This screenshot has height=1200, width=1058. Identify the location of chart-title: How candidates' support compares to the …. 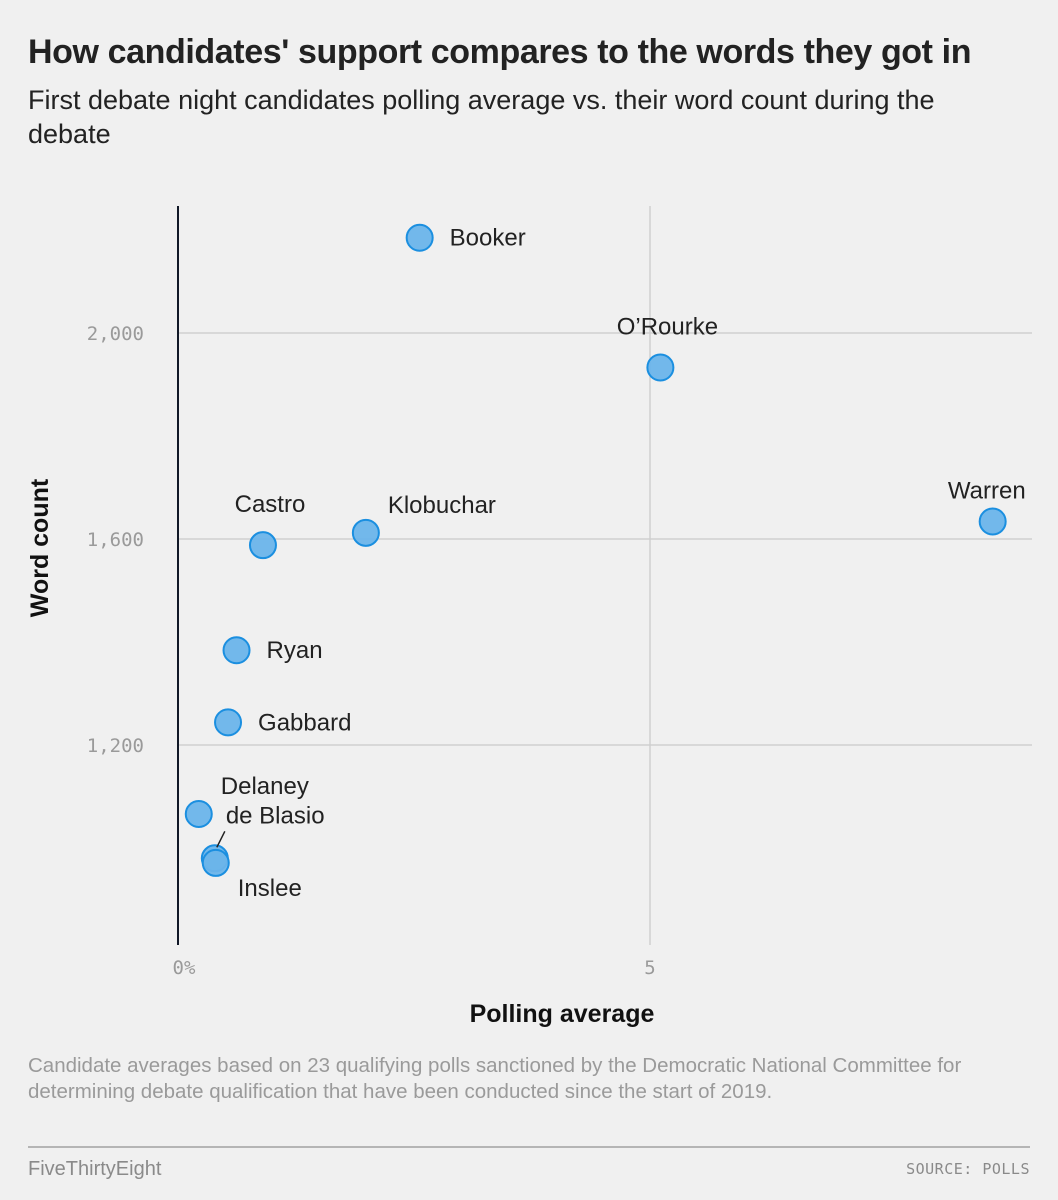
(500, 52).